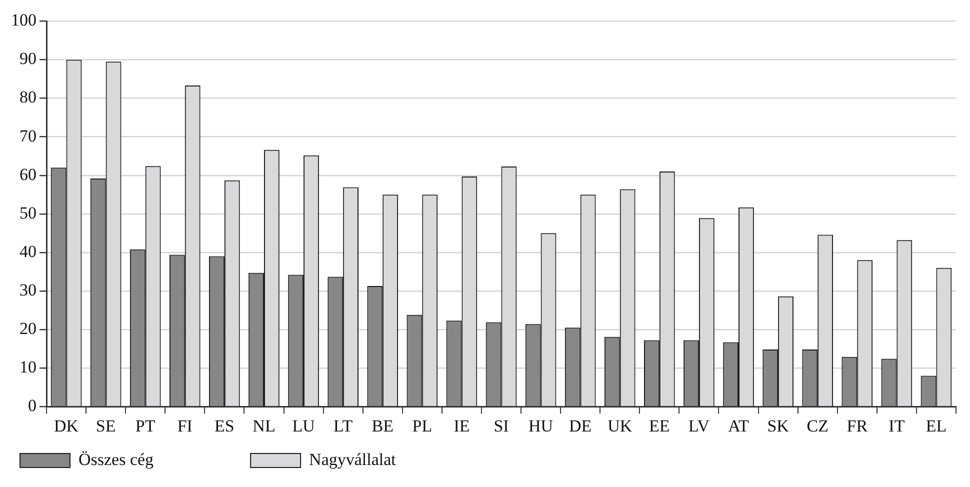 This screenshot has height=487, width=970. Describe the element at coordinates (28, 328) in the screenshot. I see `y-tick-label: 20` at that location.